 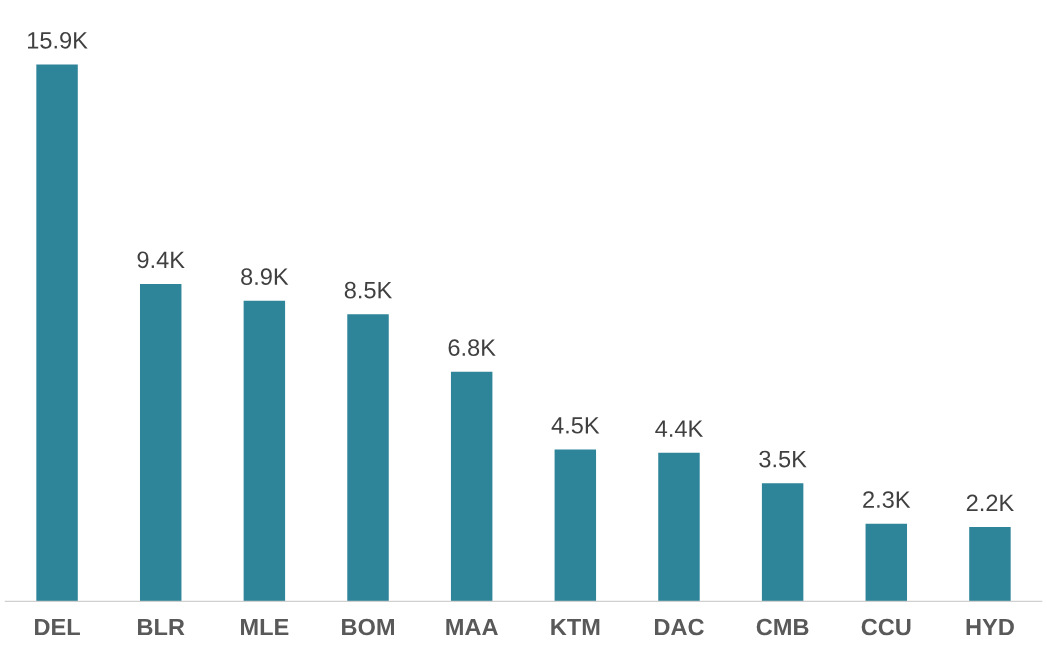 I want to click on data-label: 2.3K, so click(x=887, y=499).